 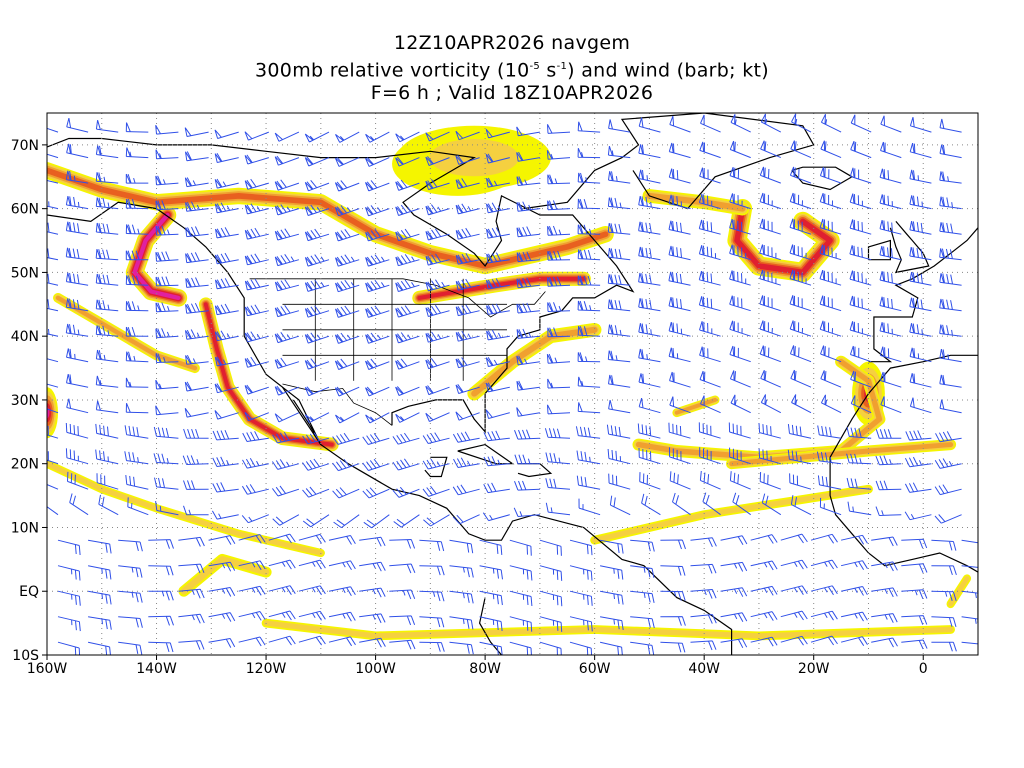 What do you see at coordinates (25, 656) in the screenshot?
I see `lat-label: 10S` at bounding box center [25, 656].